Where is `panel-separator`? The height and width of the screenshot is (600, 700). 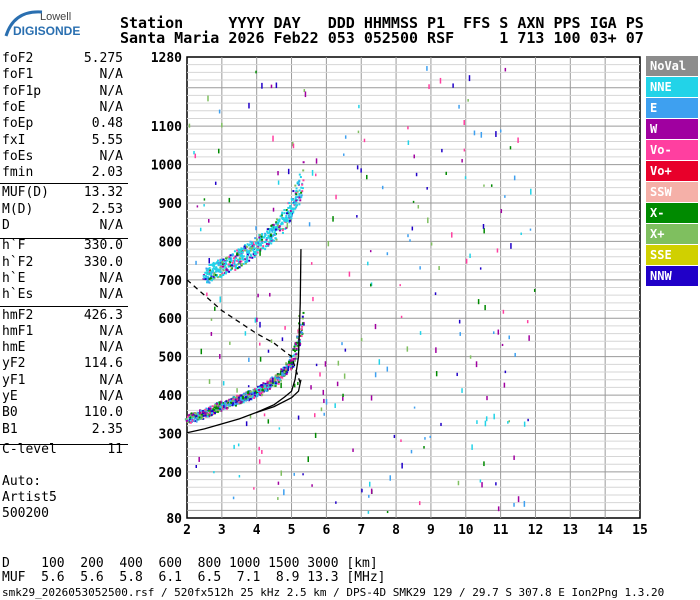 panel-separator is located at coordinates (64, 444).